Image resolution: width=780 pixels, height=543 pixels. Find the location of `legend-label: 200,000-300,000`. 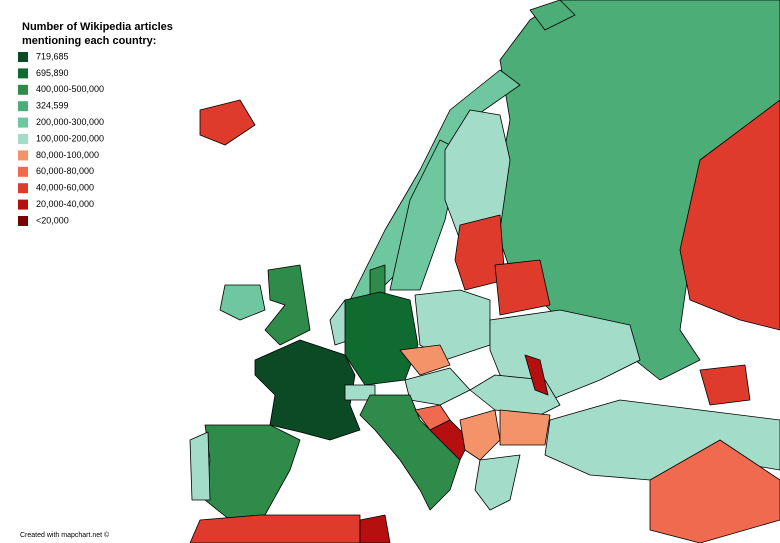

legend-label: 200,000-300,000 is located at coordinates (70, 122).